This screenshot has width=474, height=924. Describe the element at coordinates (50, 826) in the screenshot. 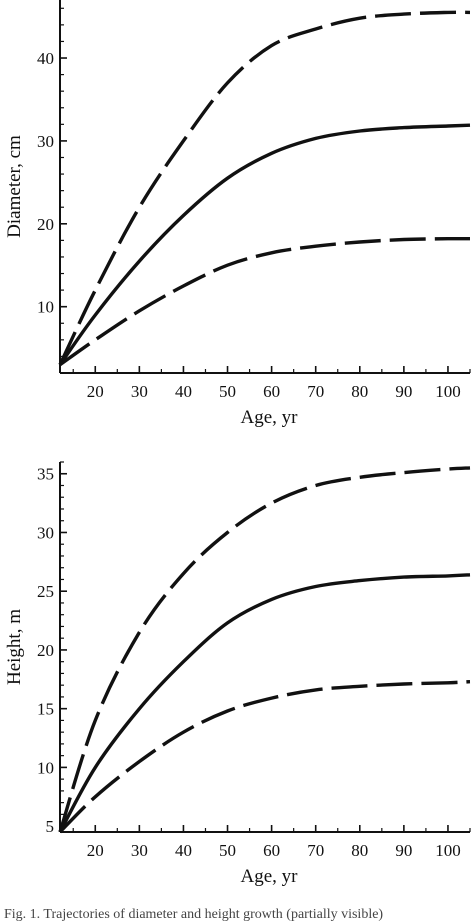

I see `y-tick-label: 5` at that location.